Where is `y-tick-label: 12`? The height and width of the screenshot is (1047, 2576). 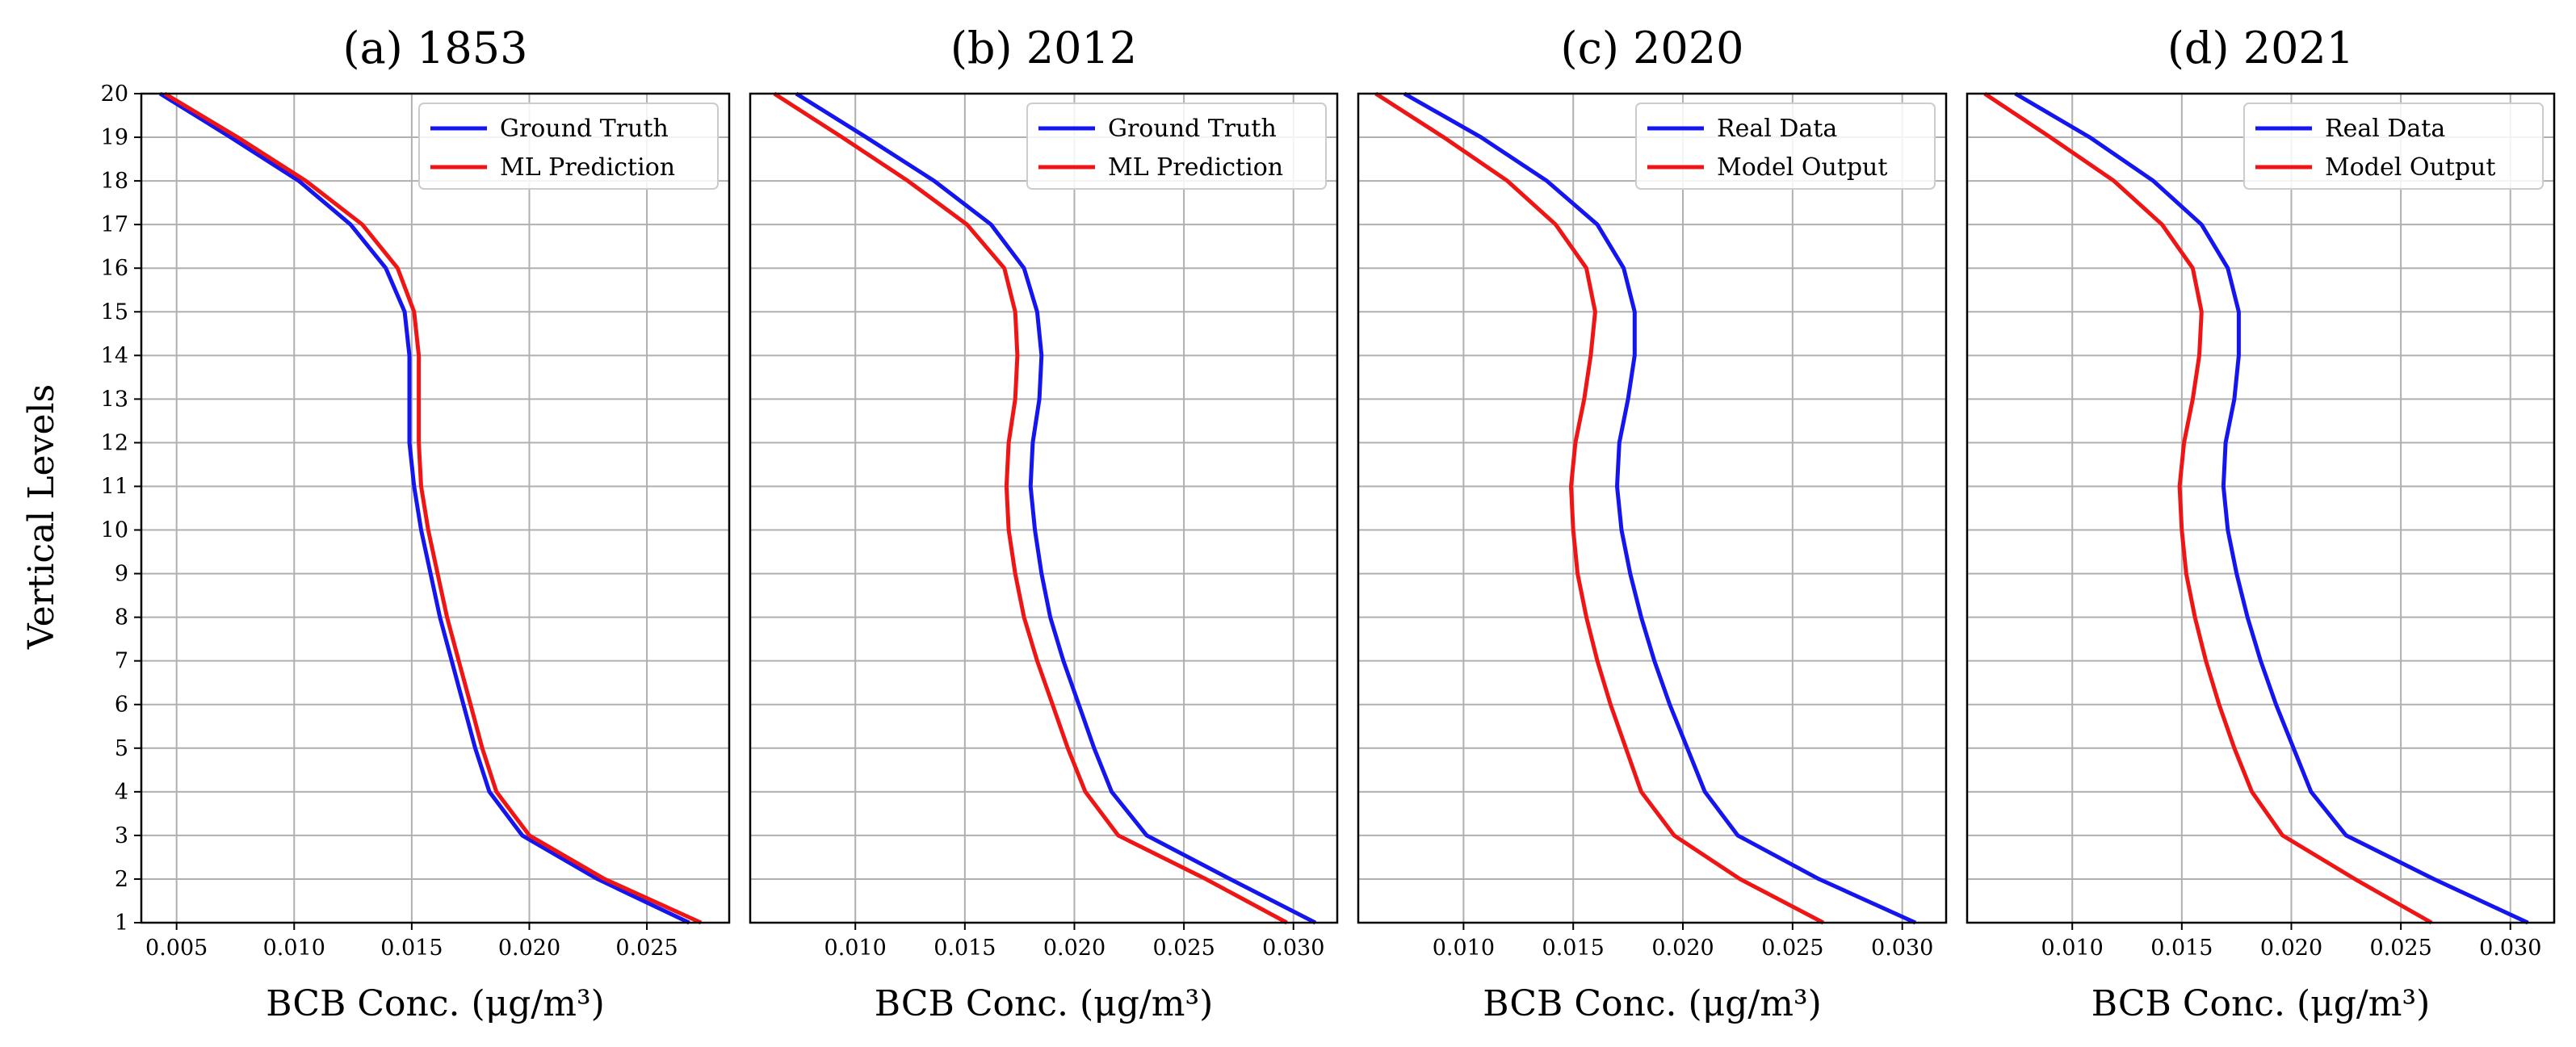 y-tick-label: 12 is located at coordinates (114, 442).